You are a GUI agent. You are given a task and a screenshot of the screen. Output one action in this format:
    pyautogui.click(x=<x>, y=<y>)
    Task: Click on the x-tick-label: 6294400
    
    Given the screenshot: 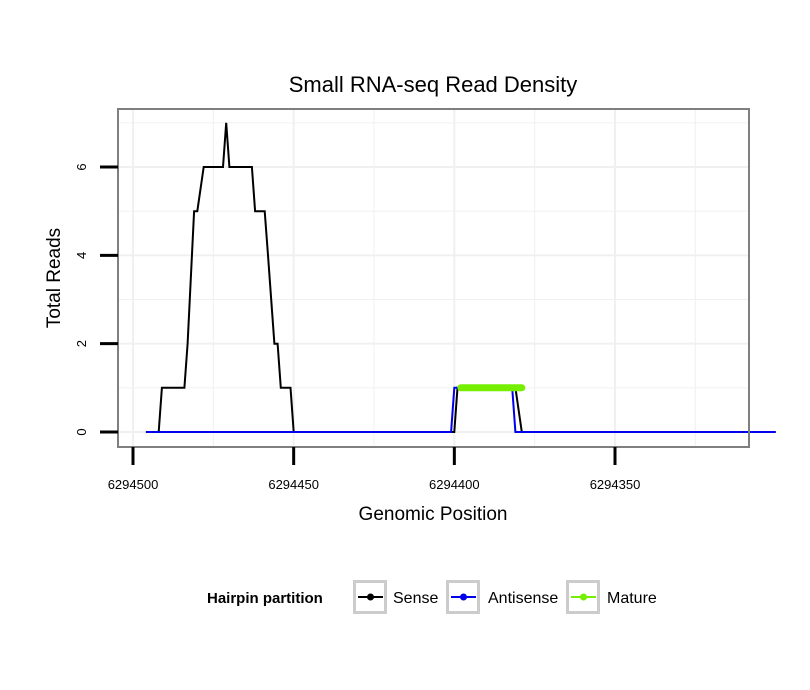 What is the action you would take?
    pyautogui.click(x=454, y=484)
    